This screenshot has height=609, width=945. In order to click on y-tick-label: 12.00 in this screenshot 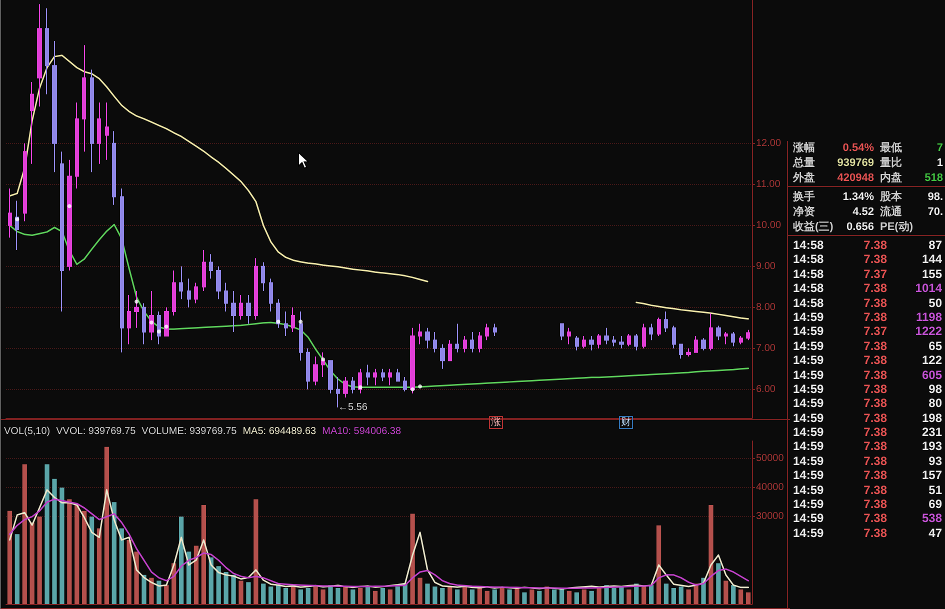, I will do `click(769, 143)`.